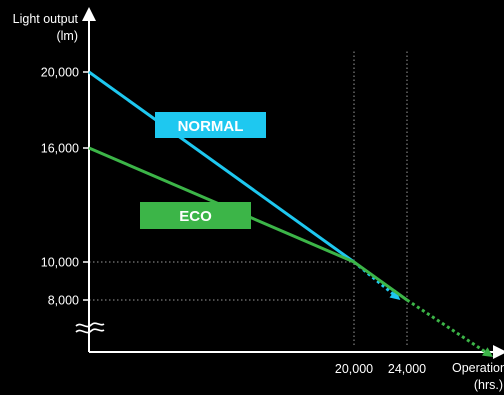 The width and height of the screenshot is (504, 395). I want to click on x-axis-label-line1: Operation, so click(478, 368).